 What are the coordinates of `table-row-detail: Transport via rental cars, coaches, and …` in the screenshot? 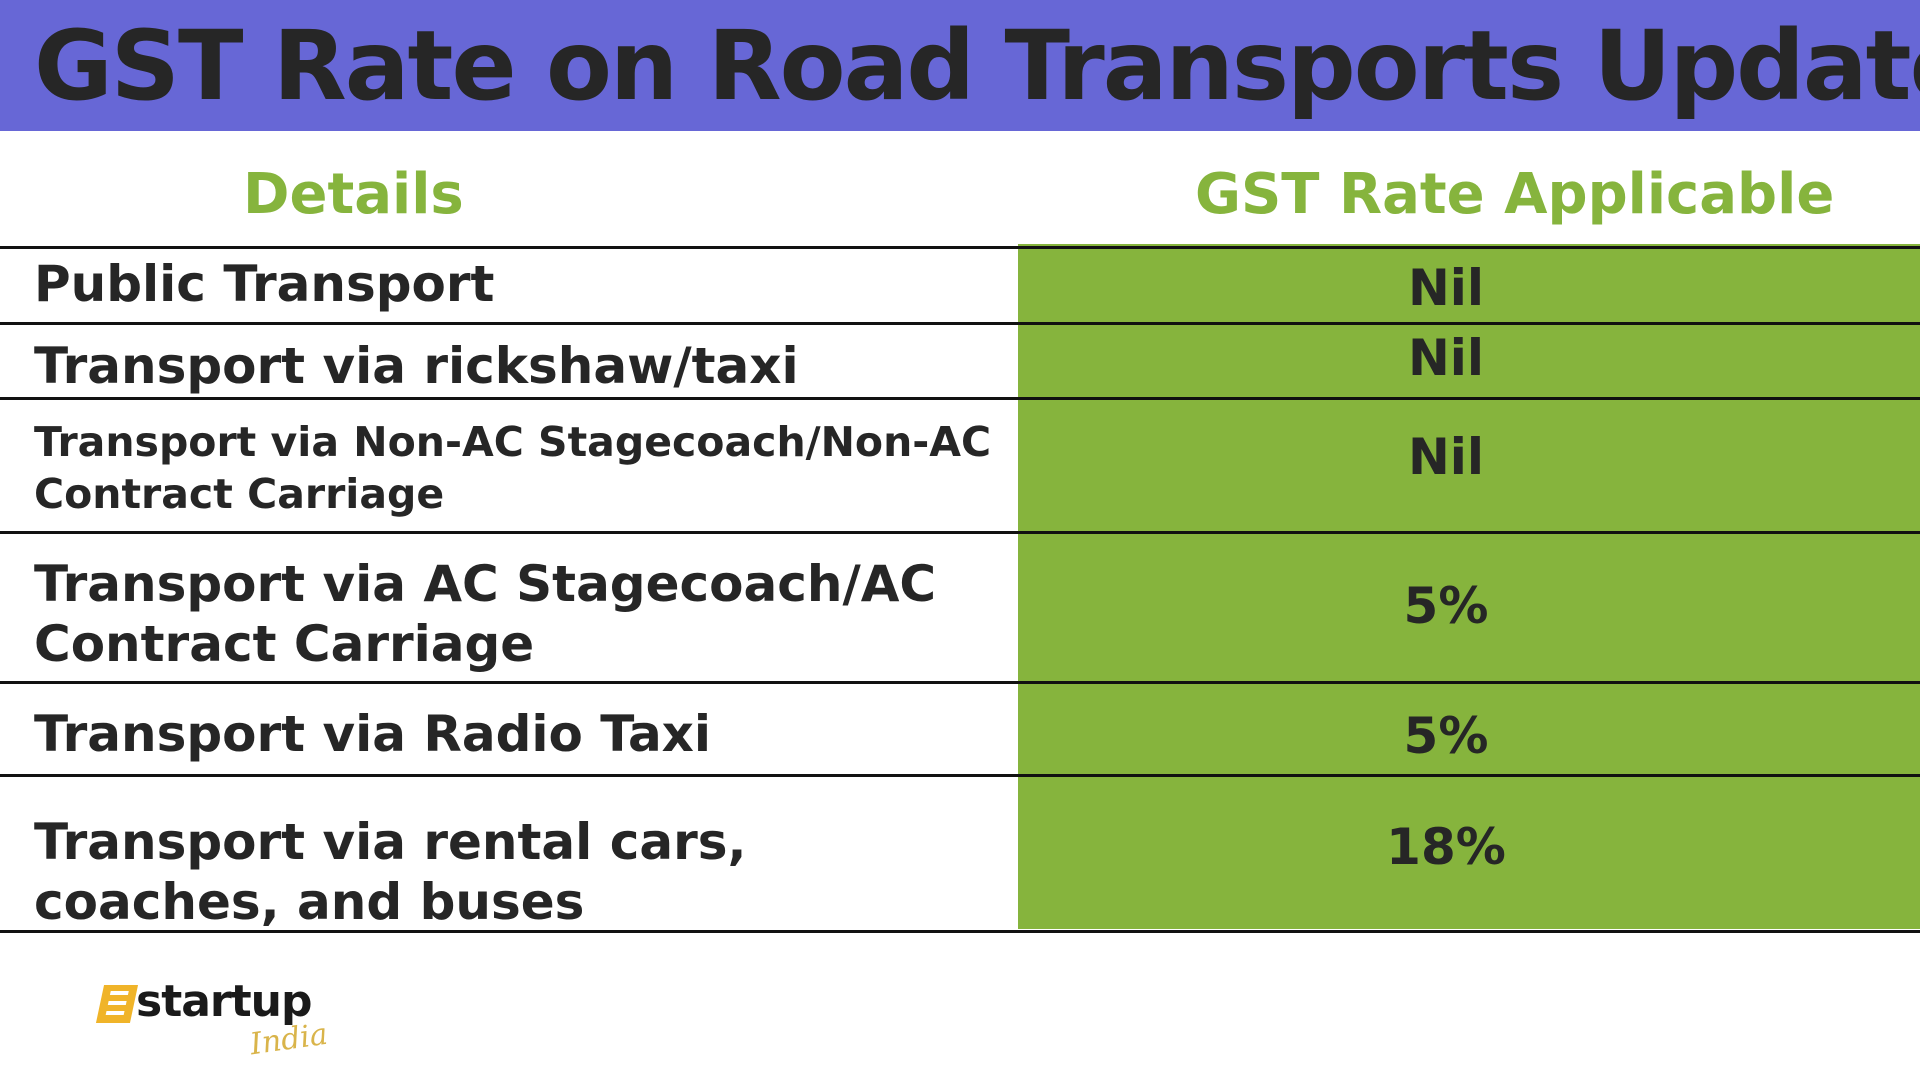 It's located at (390, 872).